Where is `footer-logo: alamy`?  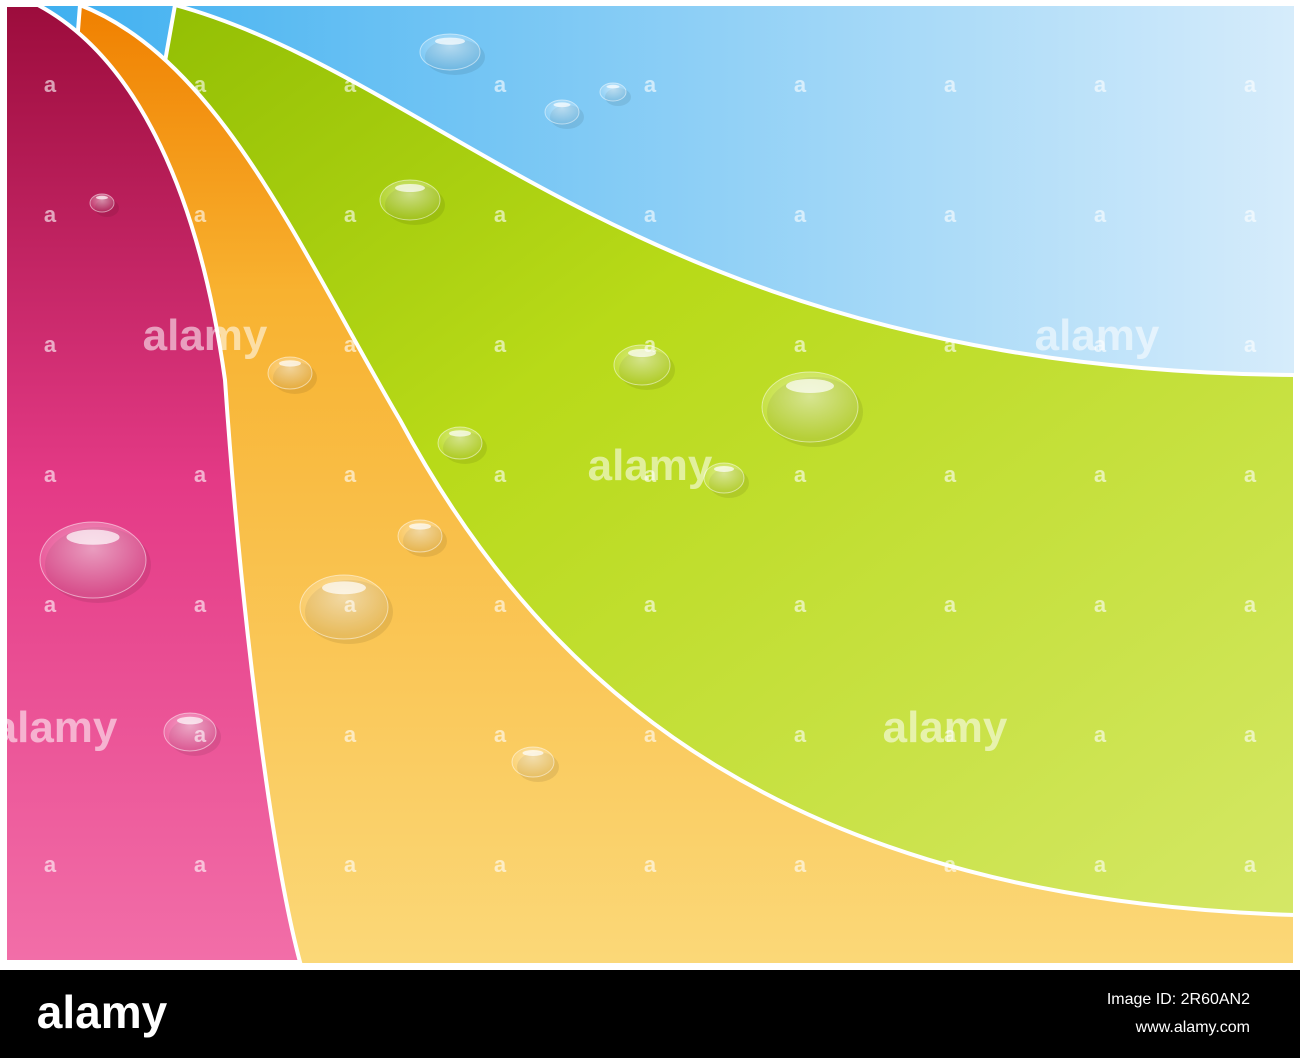 footer-logo: alamy is located at coordinates (102, 1012).